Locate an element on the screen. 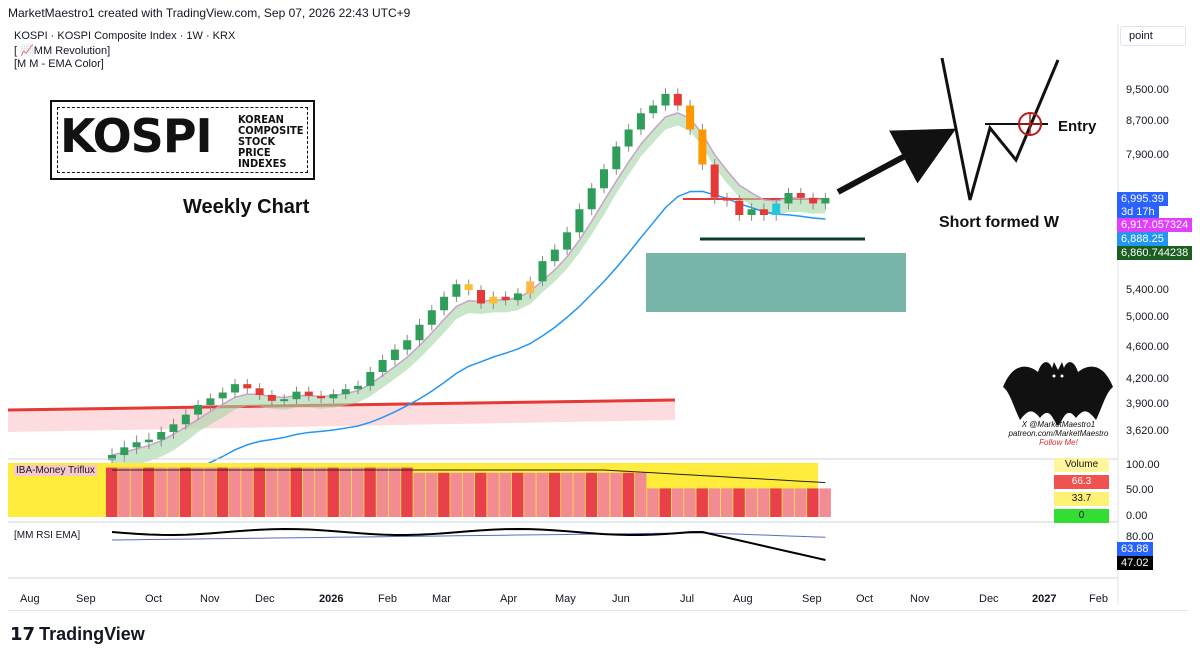 This screenshot has height=659, width=1200. price-tag-ema: 6,888.25 is located at coordinates (1142, 239).